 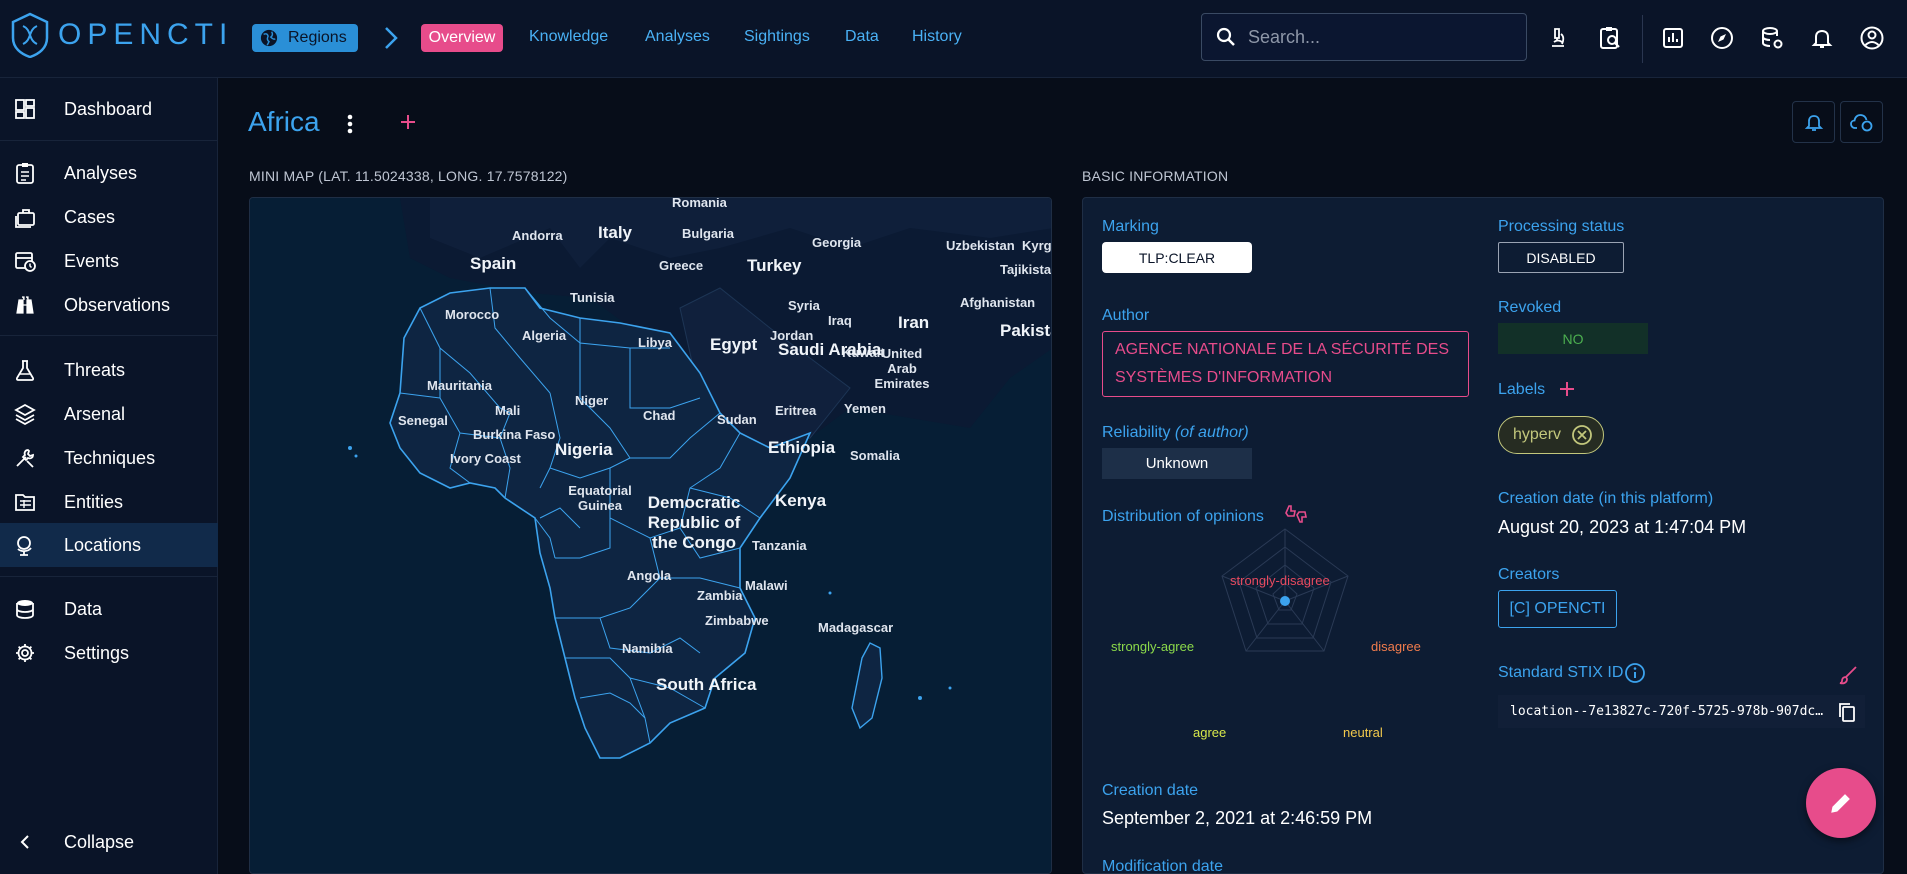 I want to click on breadcrumb-regions: Regions, so click(x=305, y=38).